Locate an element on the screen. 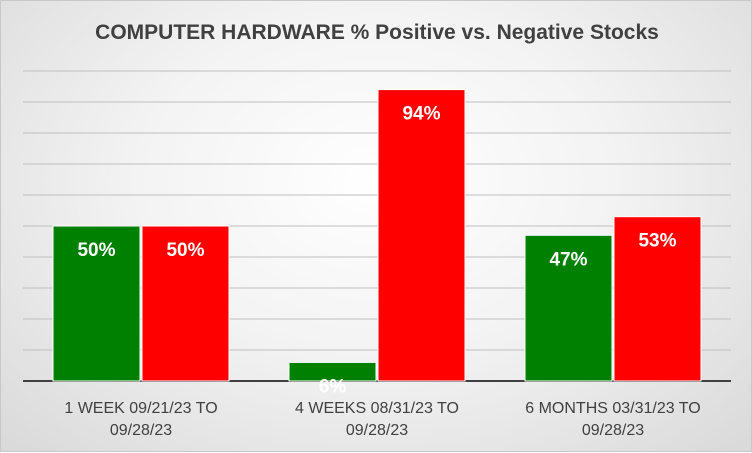  data-label: 94% is located at coordinates (421, 114).